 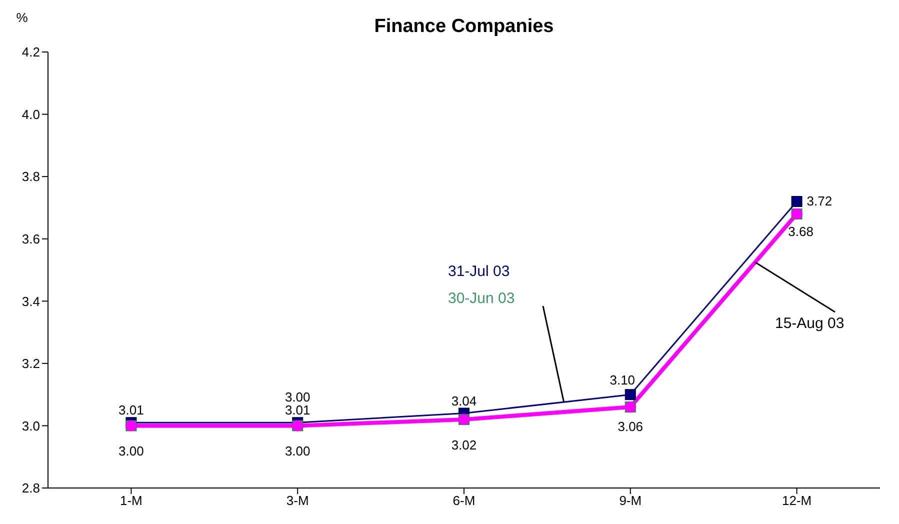 What do you see at coordinates (31, 238) in the screenshot?
I see `y-tick-label: 3.6` at bounding box center [31, 238].